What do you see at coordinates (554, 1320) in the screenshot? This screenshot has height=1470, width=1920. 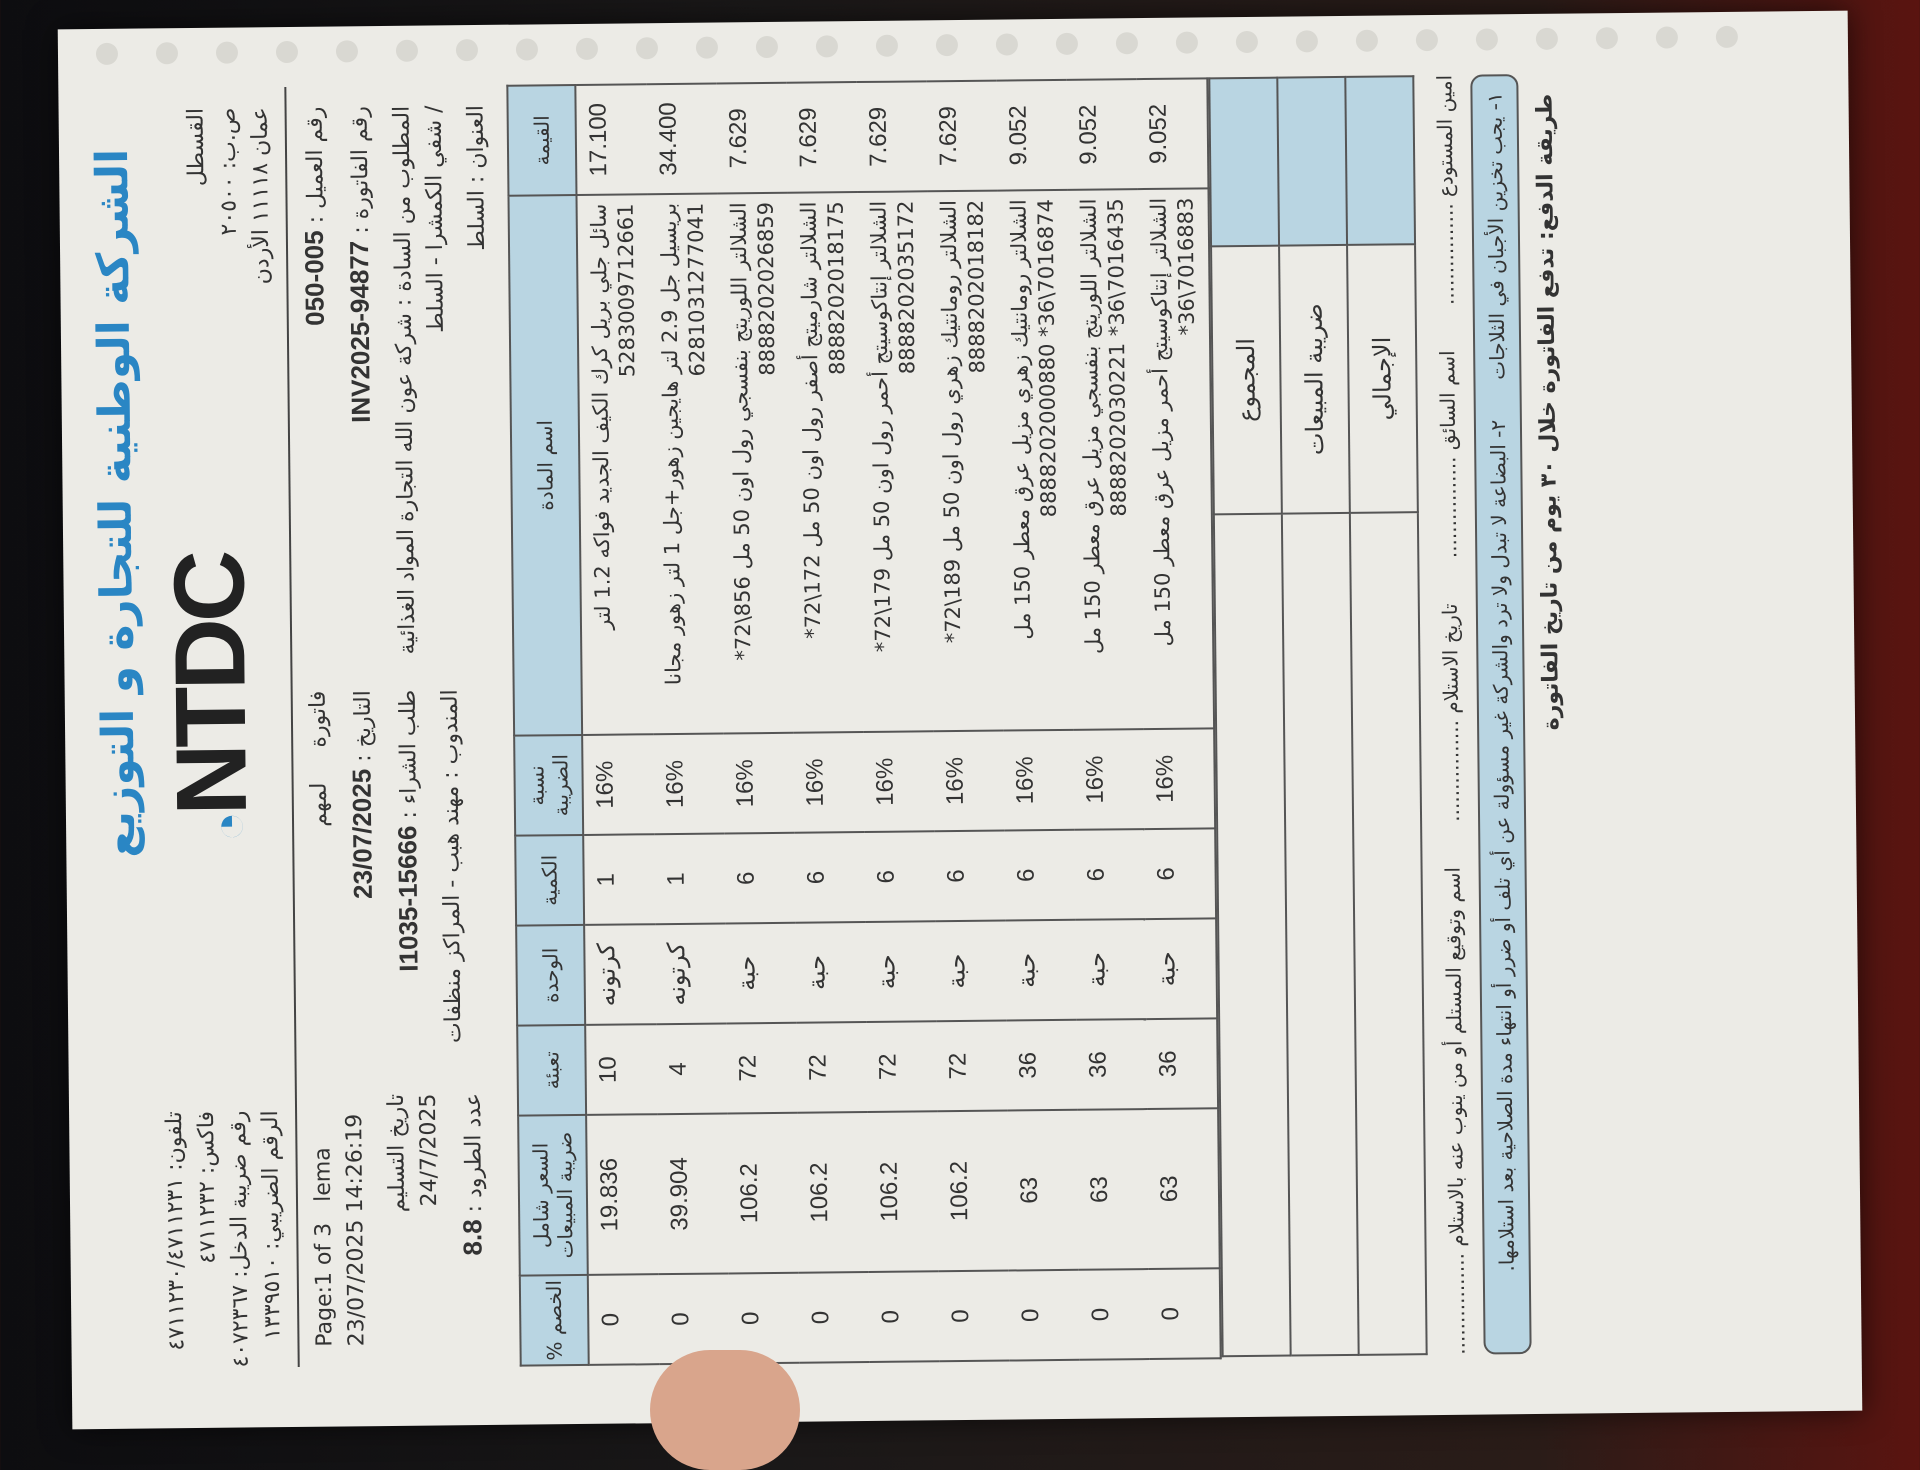 I see `column-header: الخصم %` at bounding box center [554, 1320].